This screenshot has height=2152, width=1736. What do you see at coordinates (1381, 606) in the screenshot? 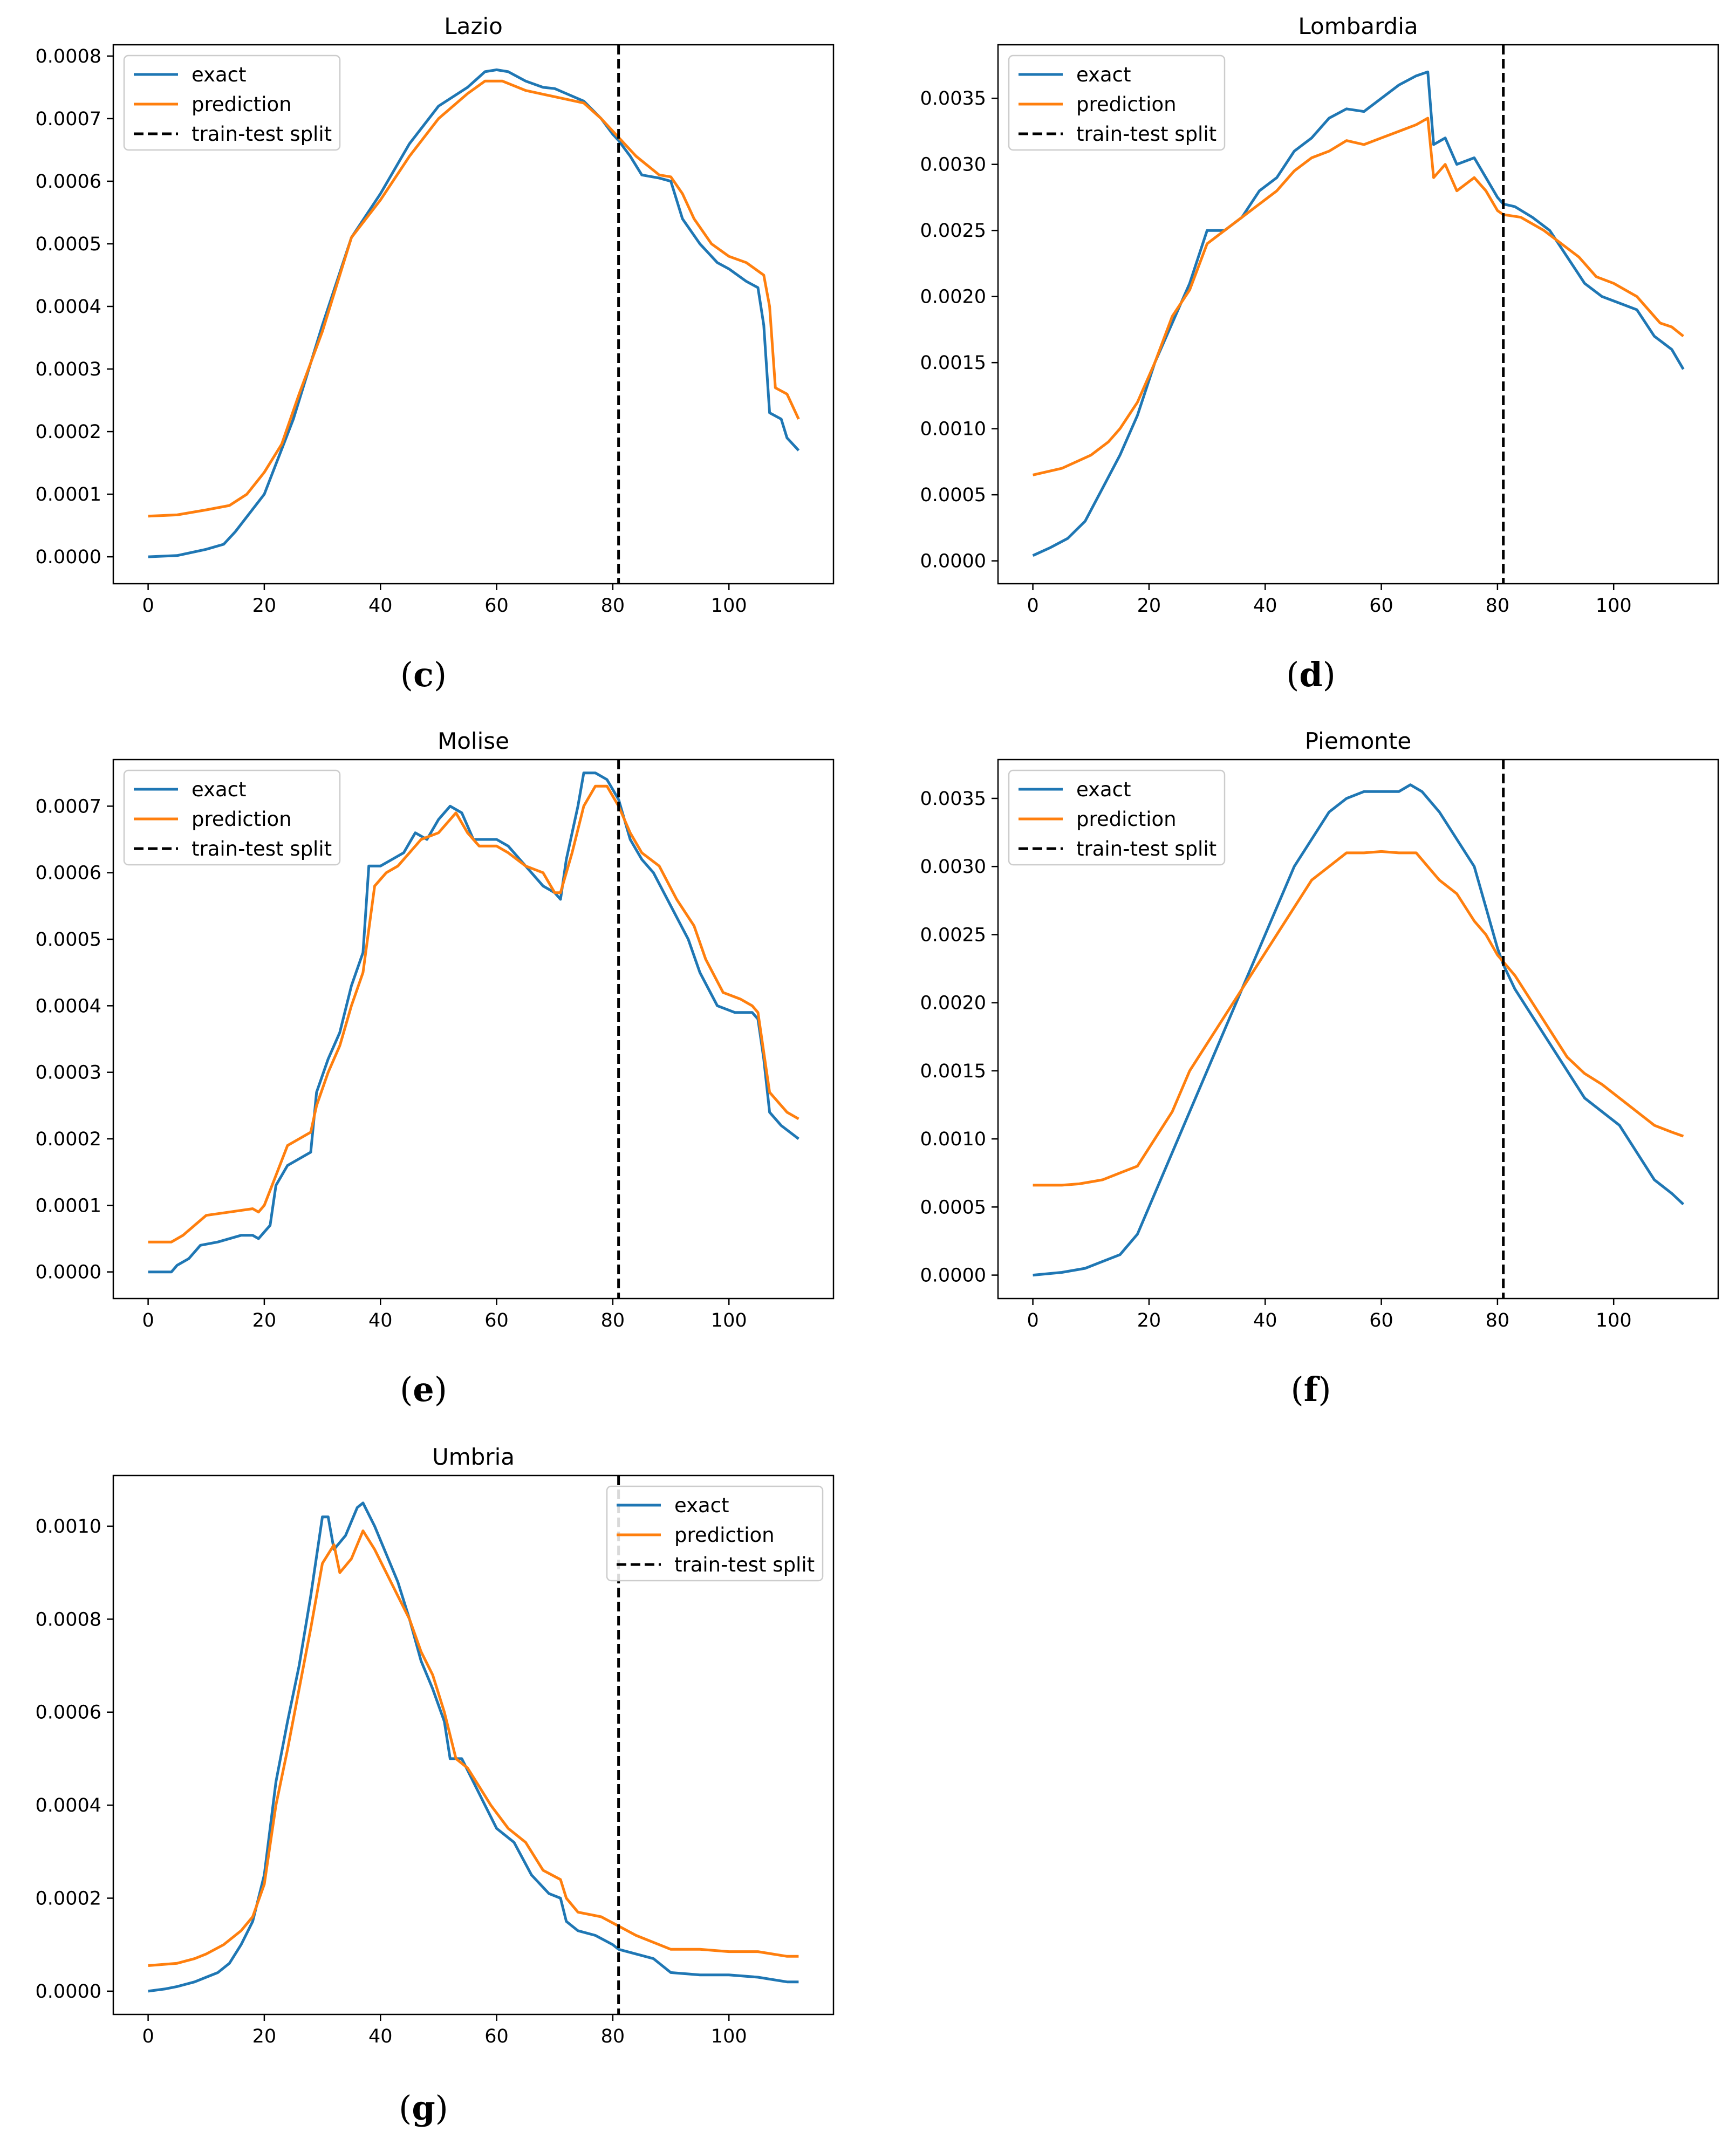
I see `x-tick-label: 60` at bounding box center [1381, 606].